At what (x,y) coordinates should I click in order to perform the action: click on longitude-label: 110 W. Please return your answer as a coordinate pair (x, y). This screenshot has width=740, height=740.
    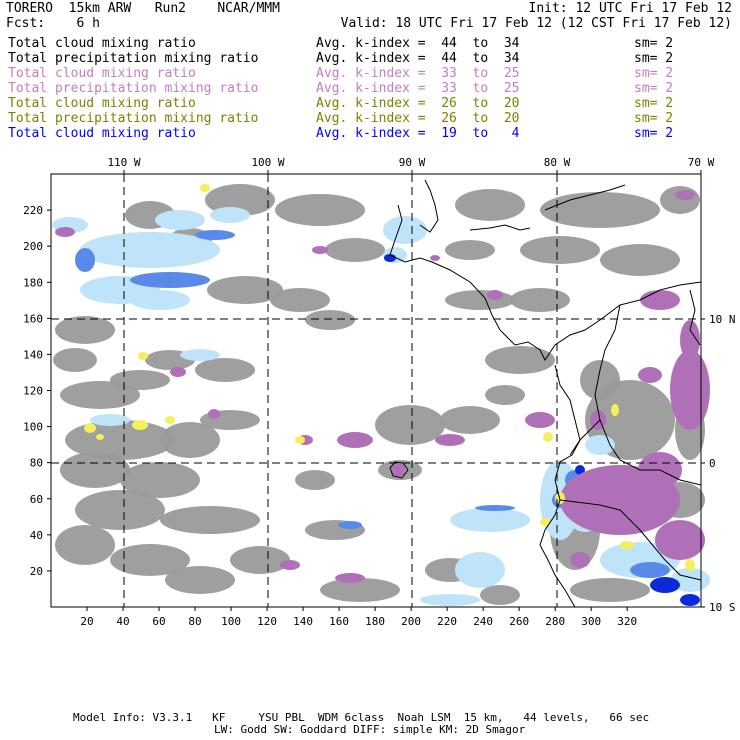
    Looking at the image, I should click on (123, 162).